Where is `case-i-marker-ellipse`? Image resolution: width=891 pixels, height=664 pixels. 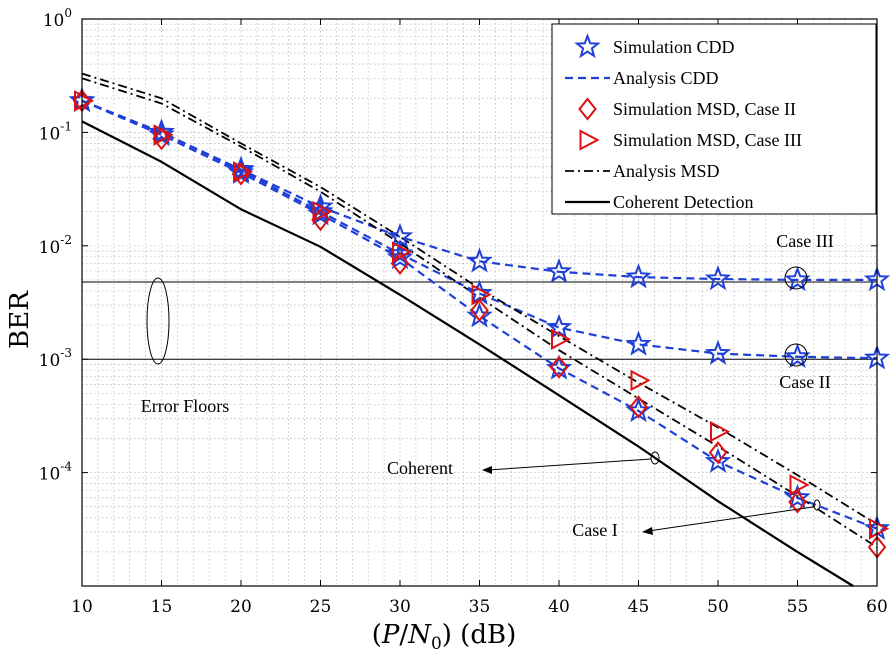 case-i-marker-ellipse is located at coordinates (817, 505).